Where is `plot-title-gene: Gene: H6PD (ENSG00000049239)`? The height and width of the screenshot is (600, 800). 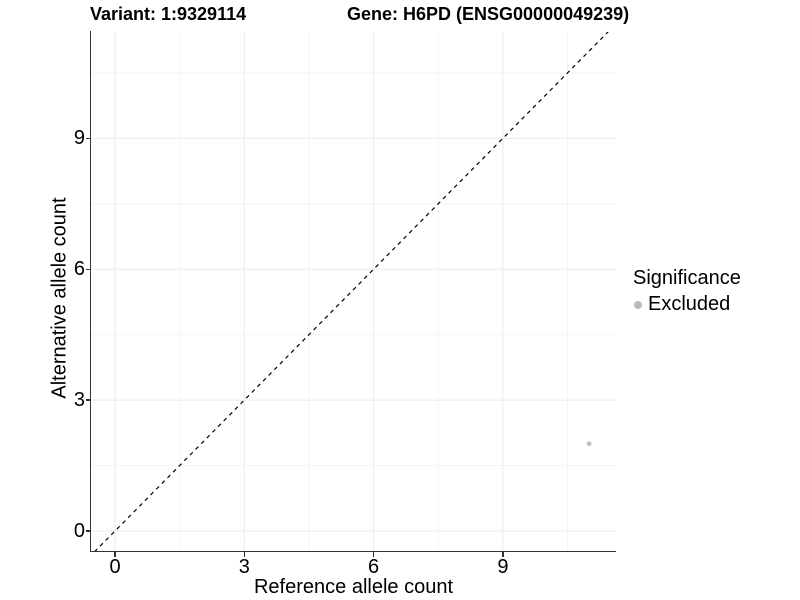 plot-title-gene: Gene: H6PD (ENSG00000049239) is located at coordinates (488, 14).